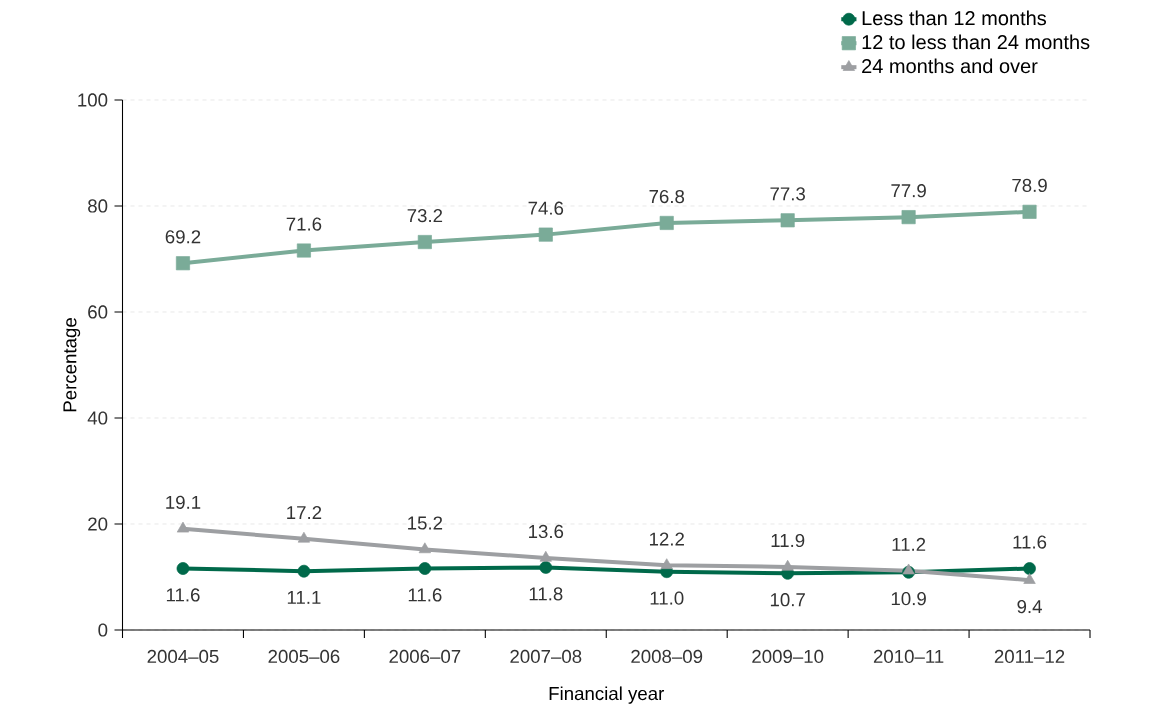 This screenshot has height=715, width=1153. I want to click on y-tick-label: 60, so click(98, 312).